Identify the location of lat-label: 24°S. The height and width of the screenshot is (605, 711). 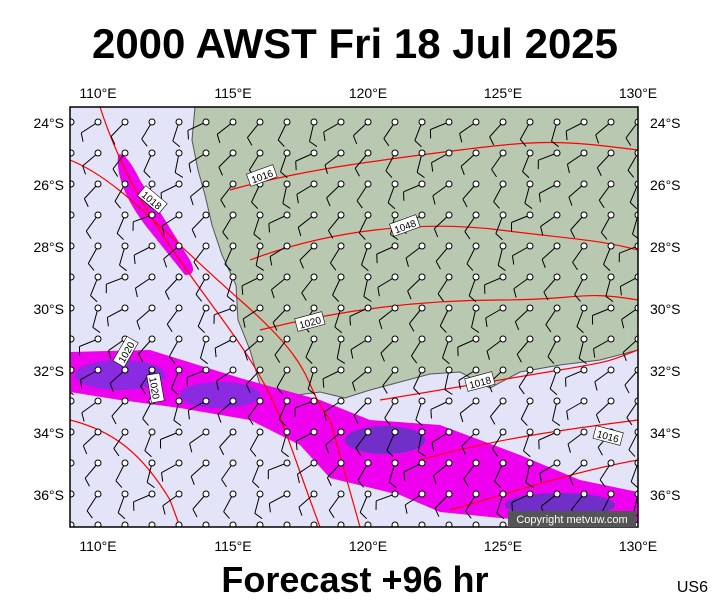
(665, 123).